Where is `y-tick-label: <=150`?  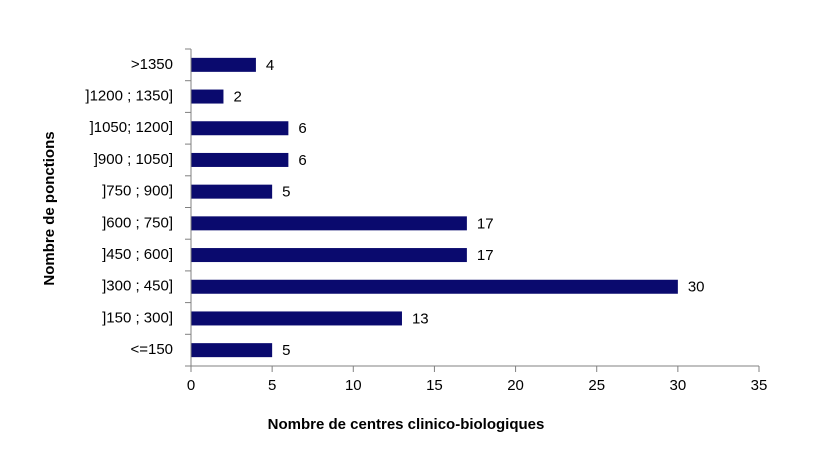 y-tick-label: <=150 is located at coordinates (151, 349).